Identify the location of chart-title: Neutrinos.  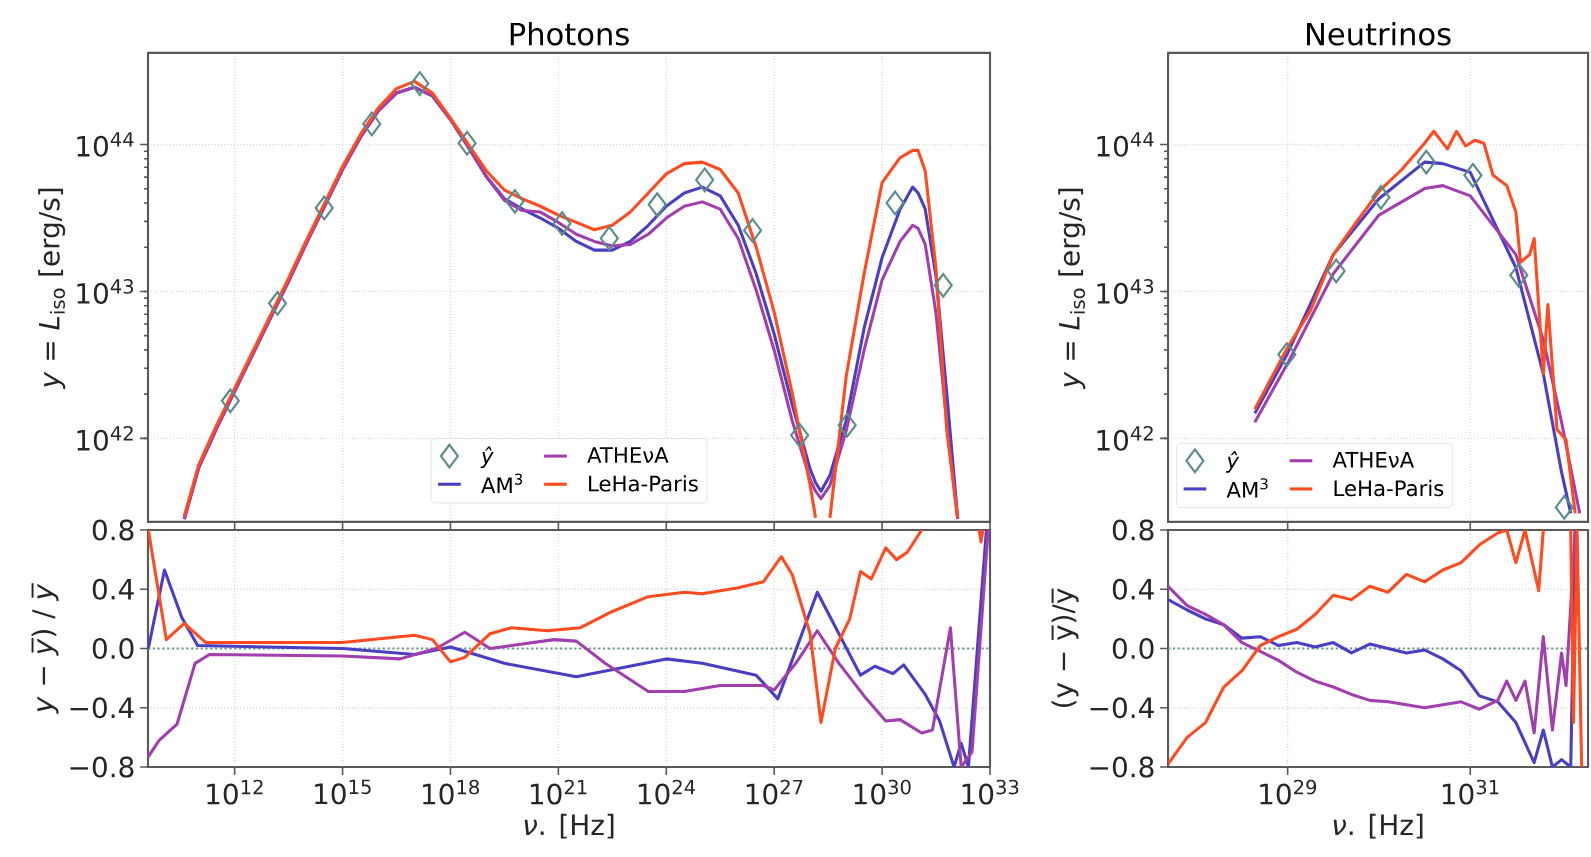
(1379, 33).